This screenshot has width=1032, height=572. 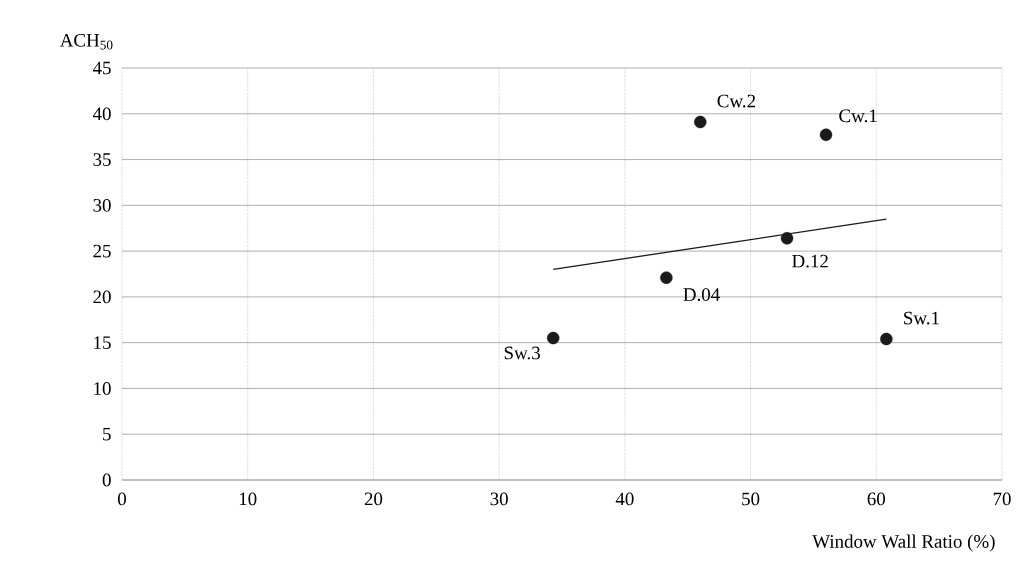 What do you see at coordinates (373, 499) in the screenshot?
I see `x-tick-label: 20` at bounding box center [373, 499].